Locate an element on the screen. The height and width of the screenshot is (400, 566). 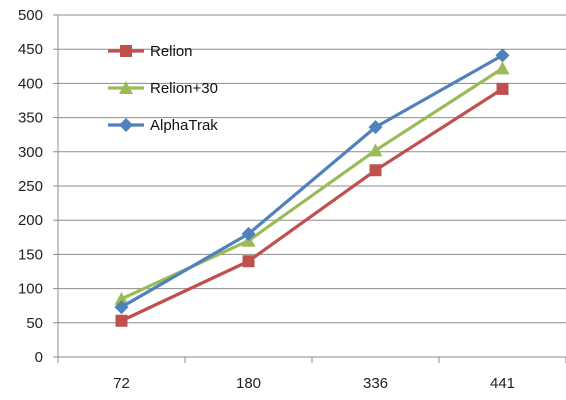
legend-label-relion-30: Relion+30 is located at coordinates (184, 88).